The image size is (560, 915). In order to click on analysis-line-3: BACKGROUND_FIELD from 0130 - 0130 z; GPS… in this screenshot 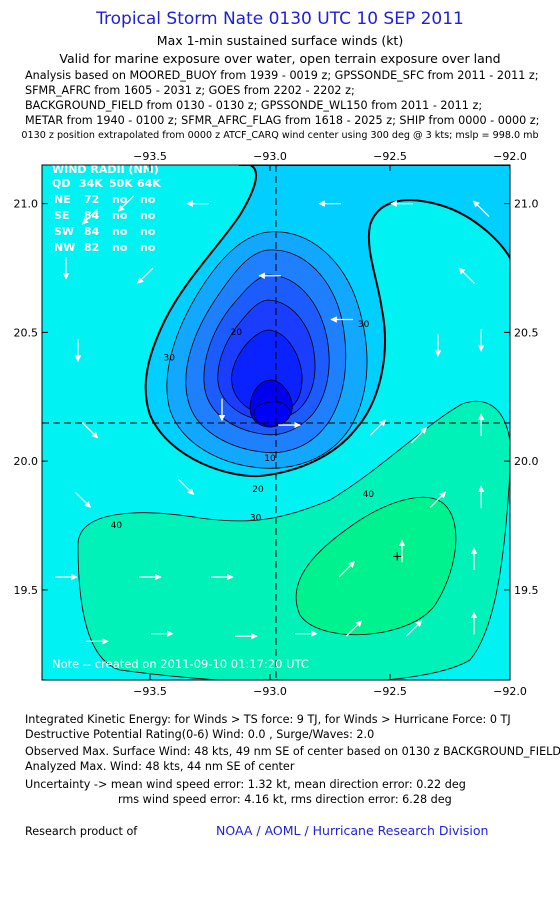, I will do `click(254, 105)`.